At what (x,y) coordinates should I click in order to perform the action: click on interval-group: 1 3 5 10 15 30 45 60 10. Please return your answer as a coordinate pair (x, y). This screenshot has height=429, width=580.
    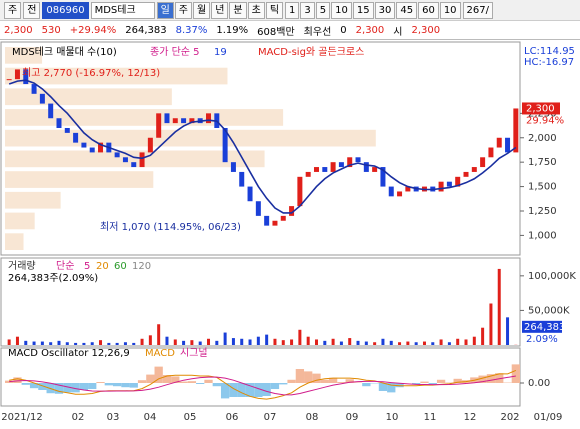
    Looking at the image, I should click on (373, 10).